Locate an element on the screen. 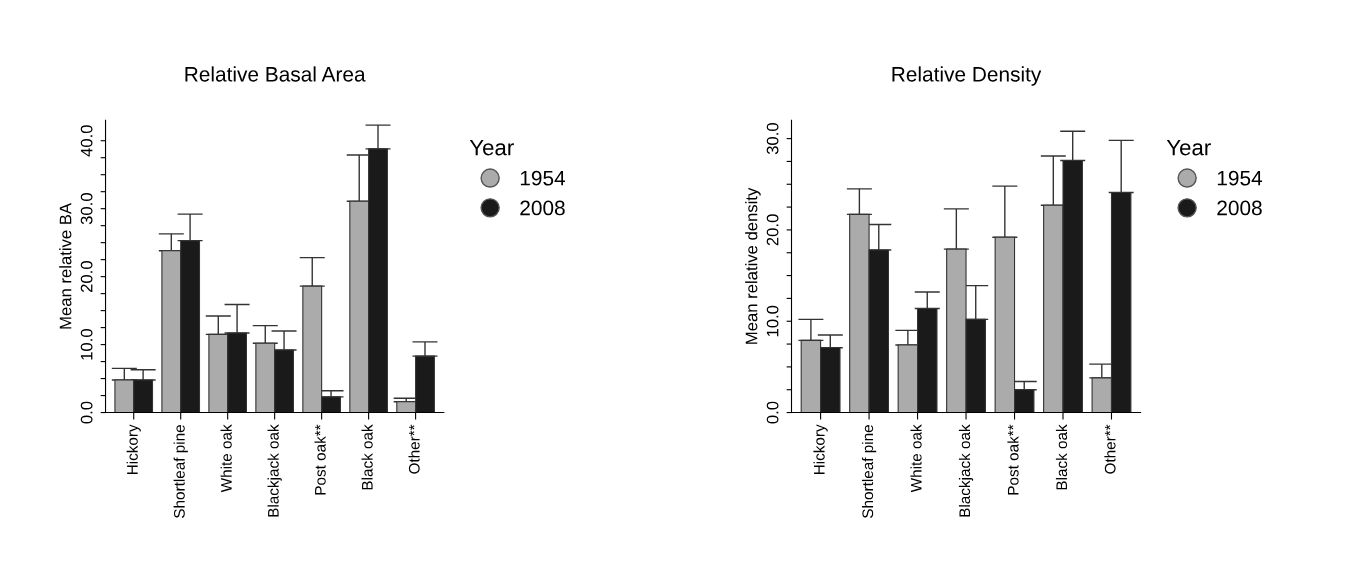  chart-title: Relative Density is located at coordinates (967, 76).